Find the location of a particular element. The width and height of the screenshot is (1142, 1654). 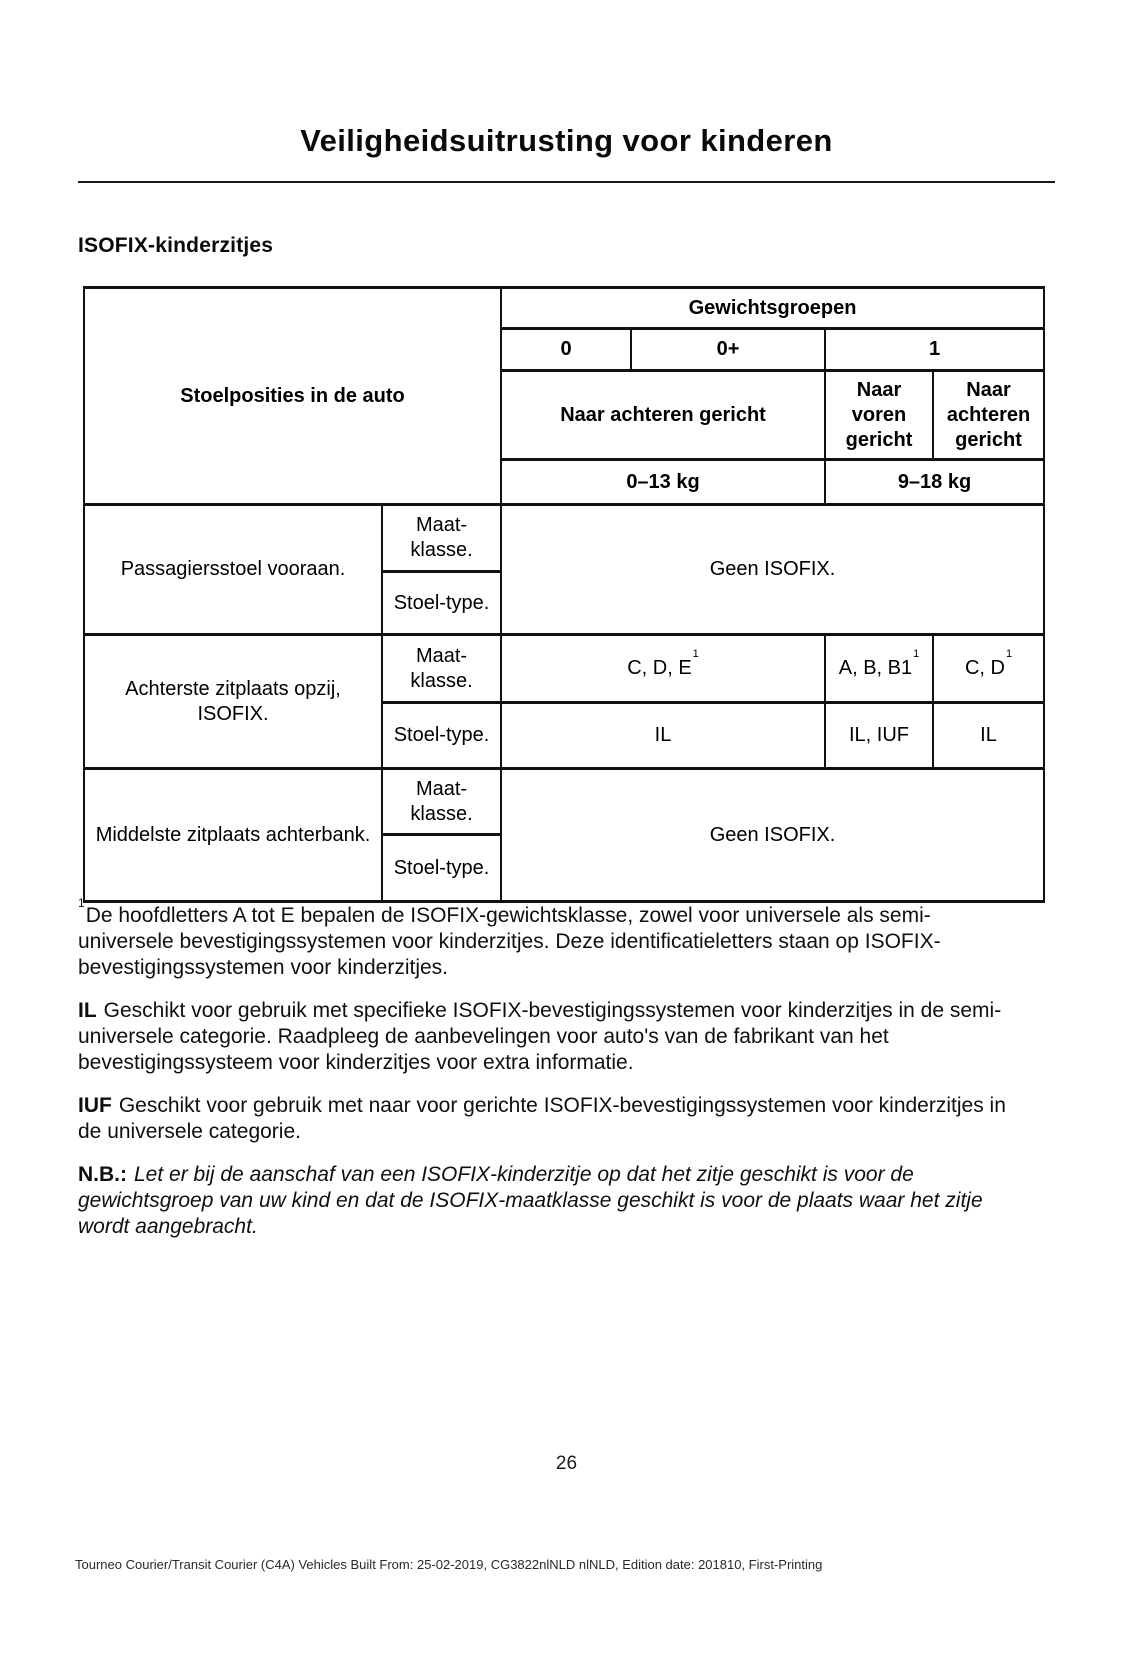

table-row: Stoelposities in de auto Gewichtsgroepen is located at coordinates (564, 396).